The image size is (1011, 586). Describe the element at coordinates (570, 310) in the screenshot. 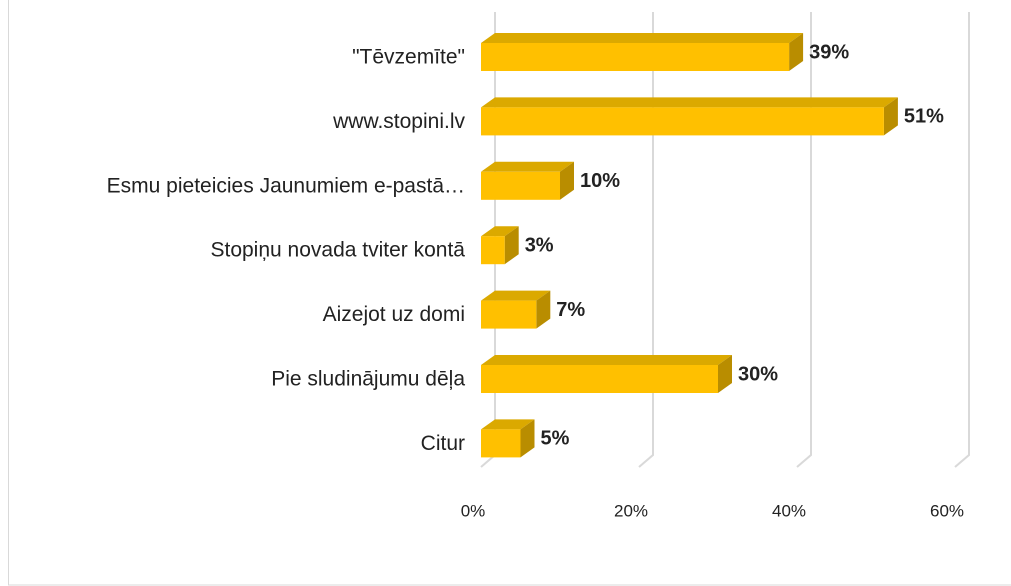

I see `data-label: 7%` at that location.